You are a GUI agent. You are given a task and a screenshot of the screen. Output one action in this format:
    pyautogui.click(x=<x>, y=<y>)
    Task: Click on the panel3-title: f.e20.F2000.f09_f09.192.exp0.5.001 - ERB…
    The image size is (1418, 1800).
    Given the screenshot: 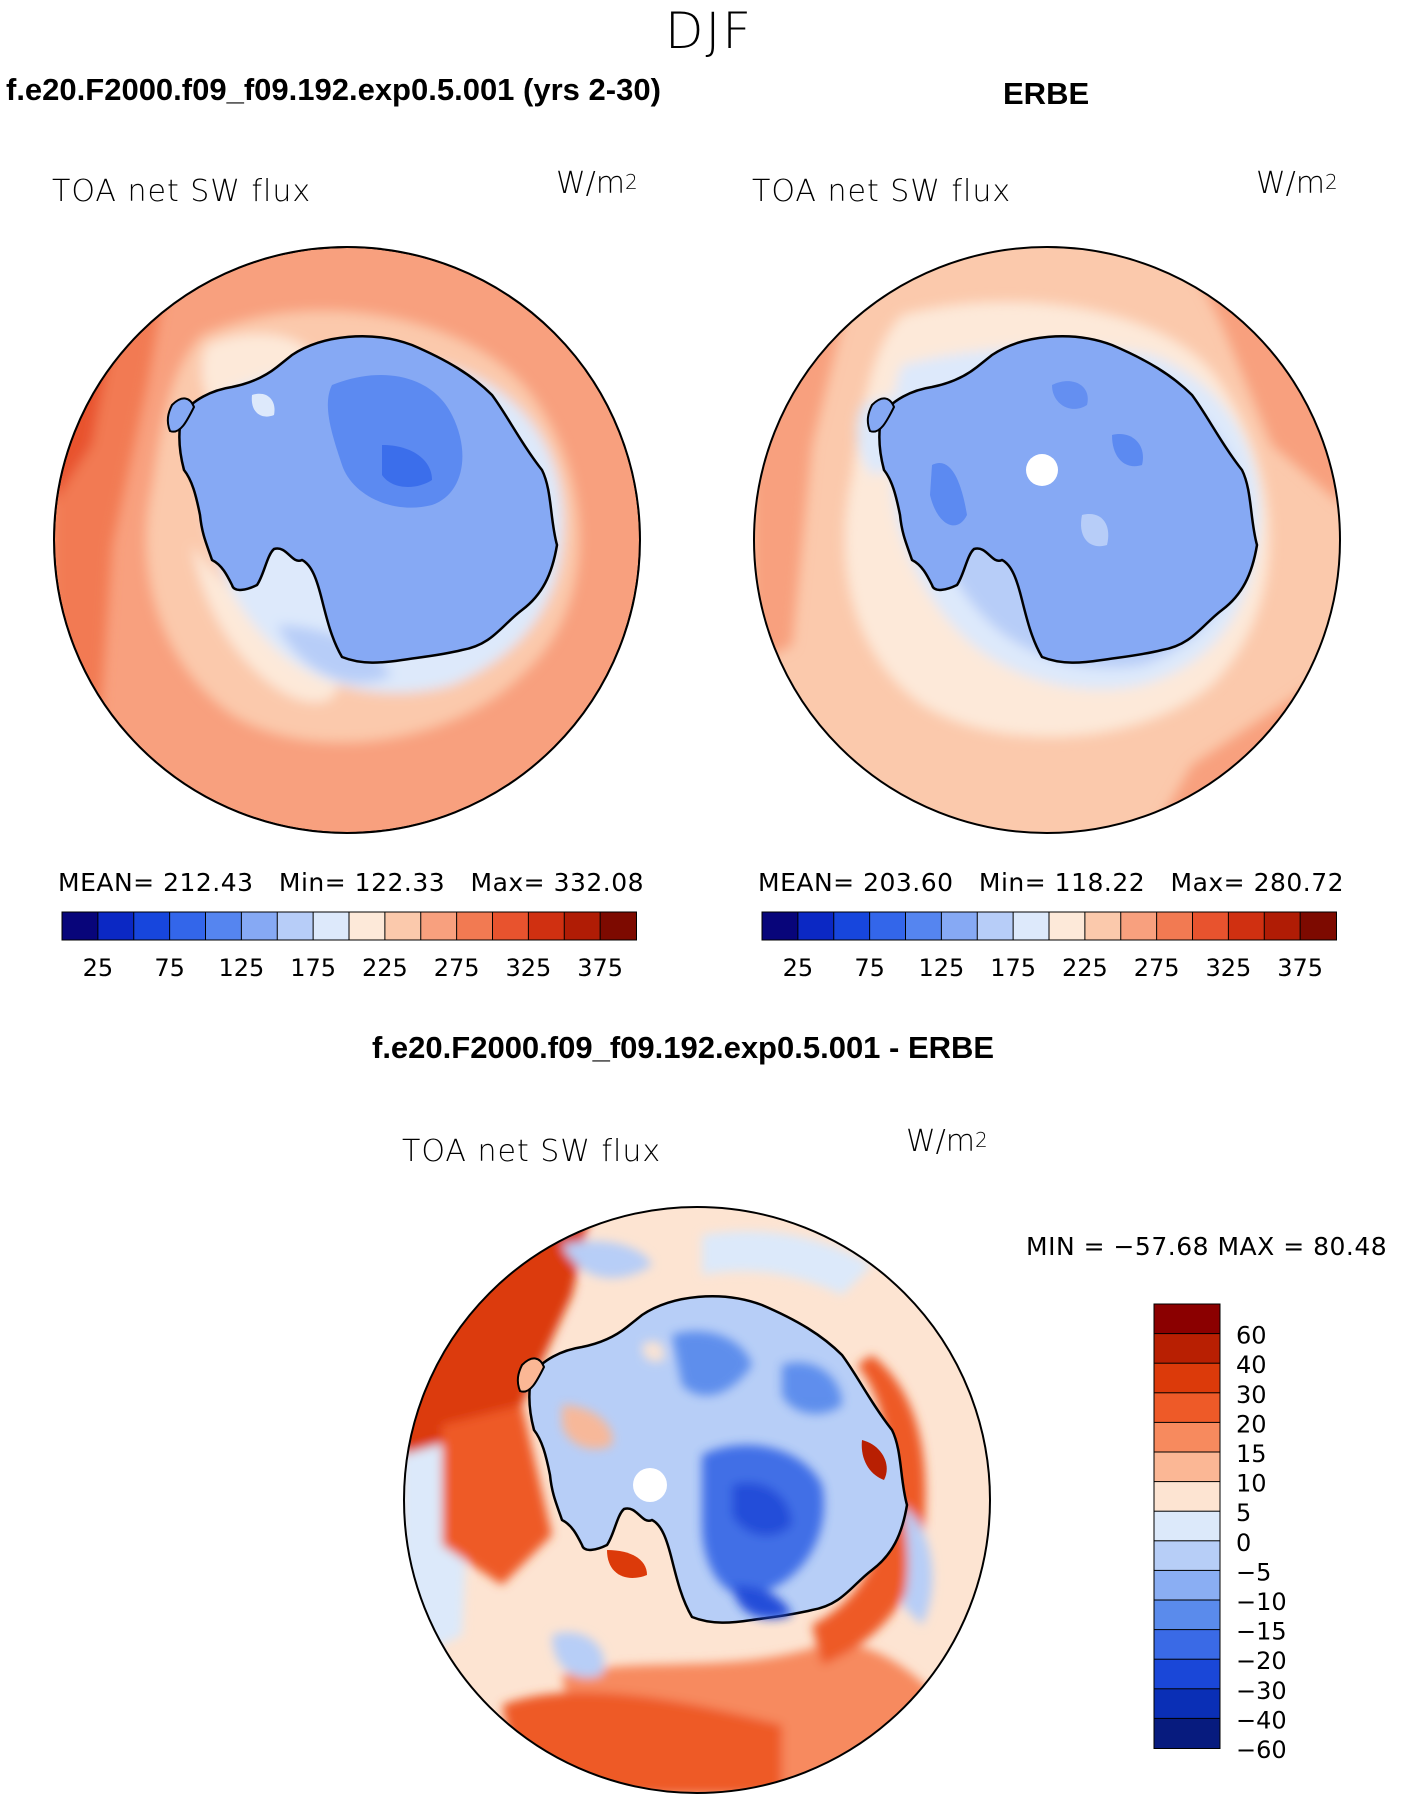 What is the action you would take?
    pyautogui.click(x=683, y=1047)
    